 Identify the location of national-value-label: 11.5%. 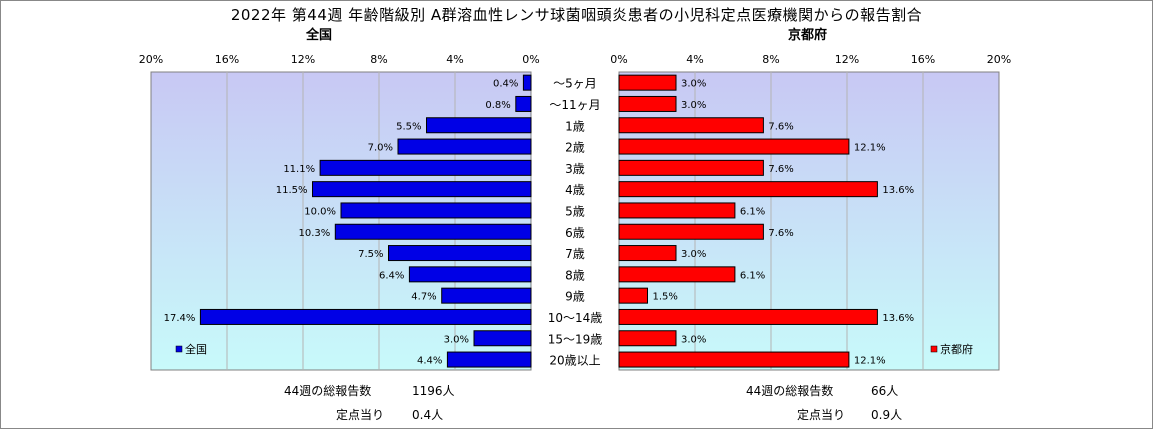
(292, 190).